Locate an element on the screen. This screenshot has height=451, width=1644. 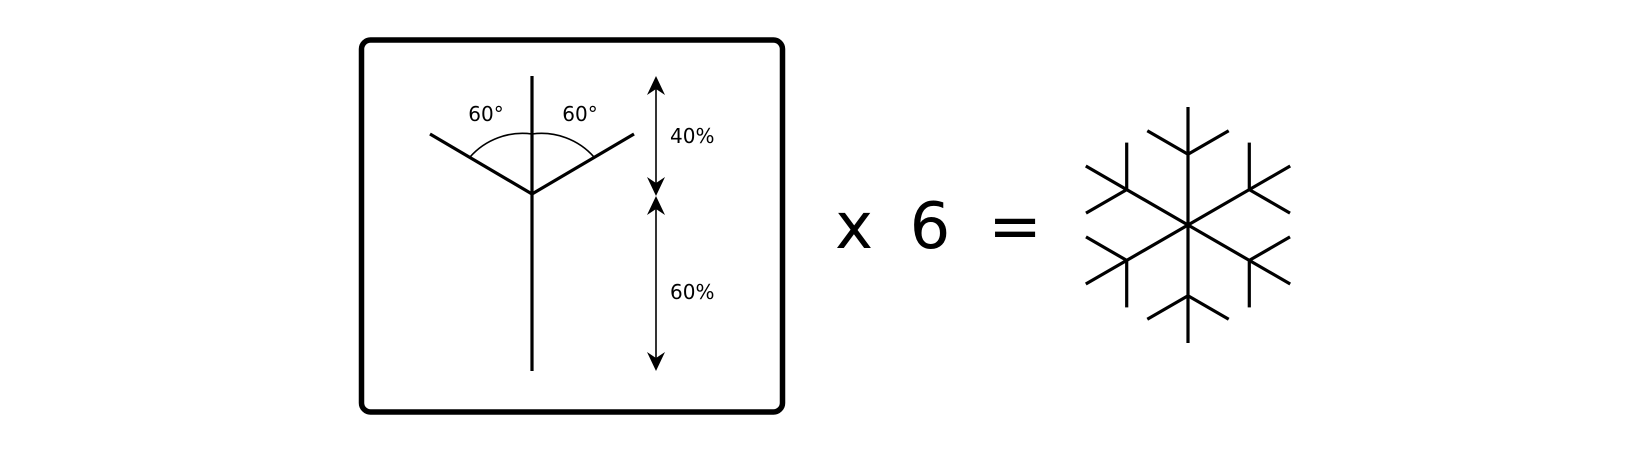
multiply-symbol: x is located at coordinates (854, 227).